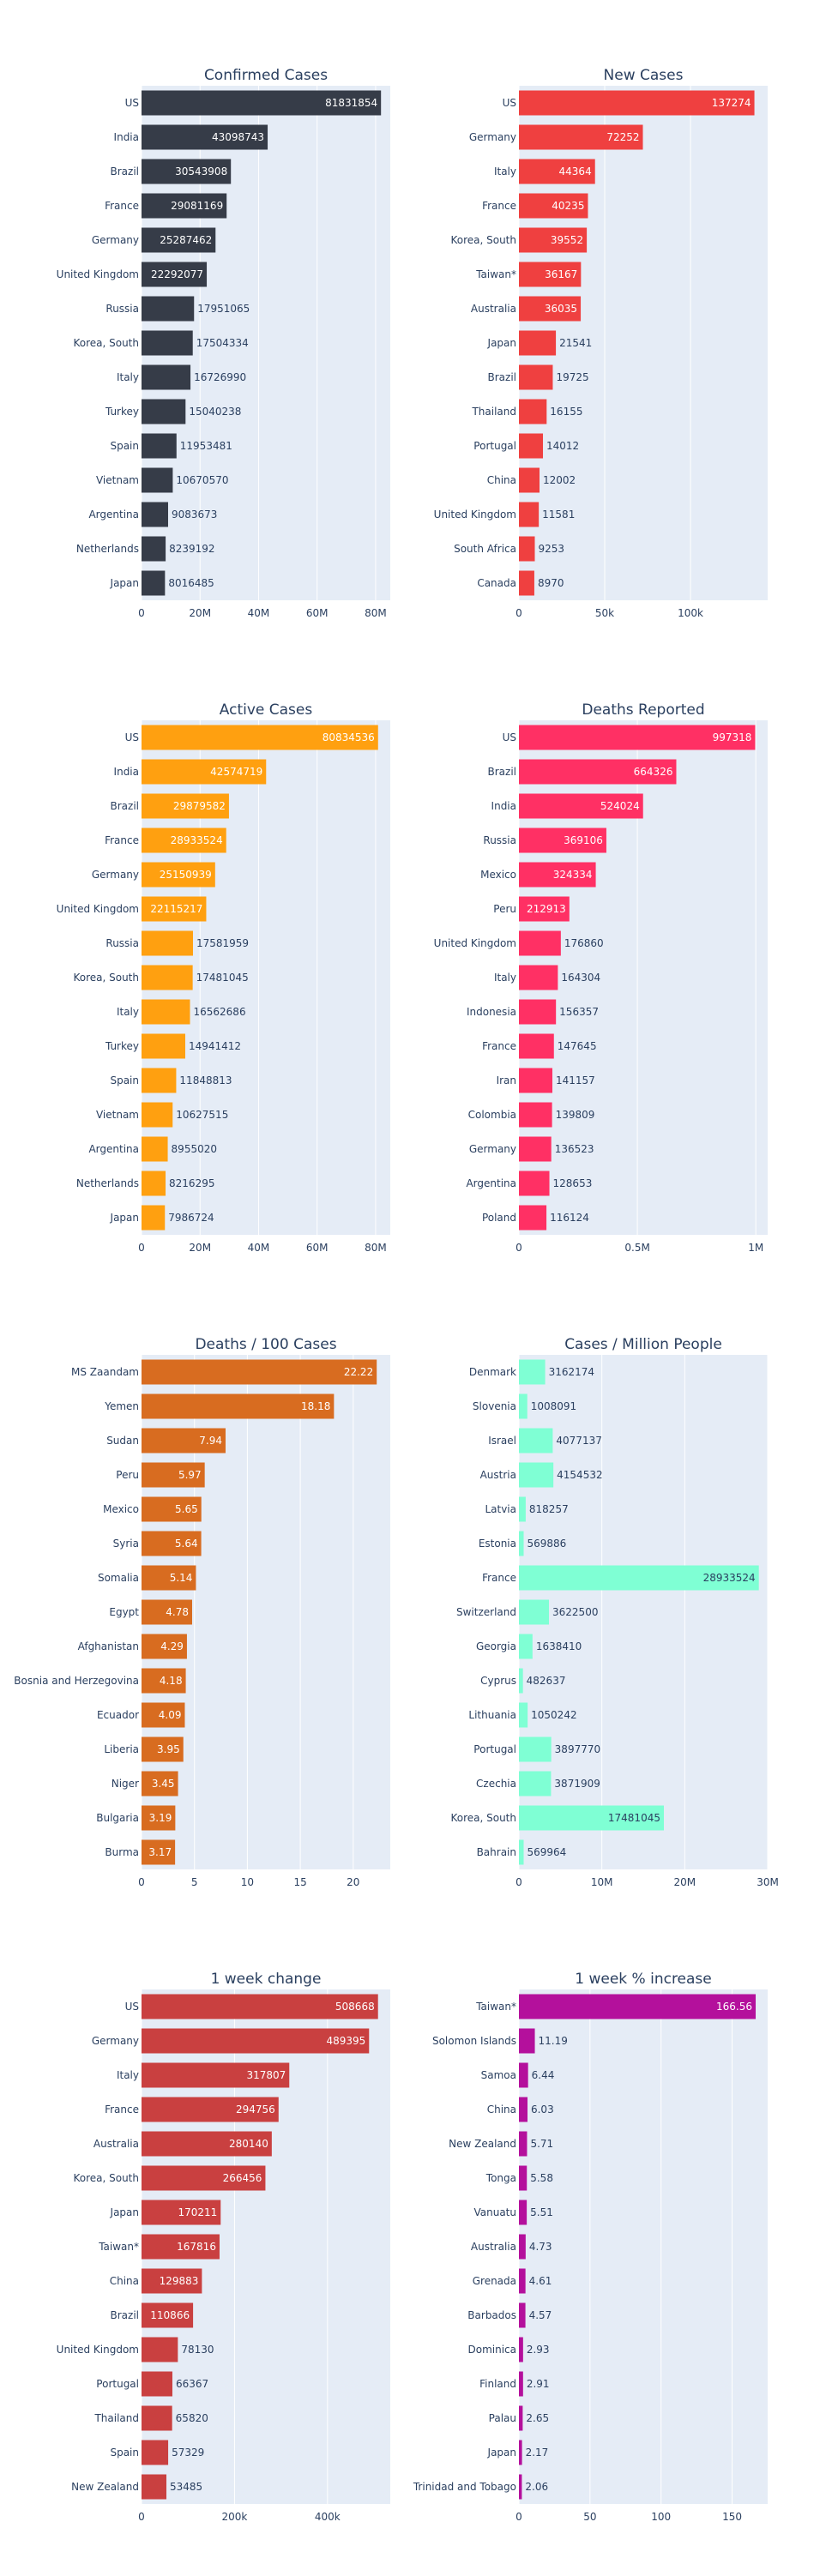  Describe the element at coordinates (537, 2453) in the screenshot. I see `data-label: 2.17` at that location.